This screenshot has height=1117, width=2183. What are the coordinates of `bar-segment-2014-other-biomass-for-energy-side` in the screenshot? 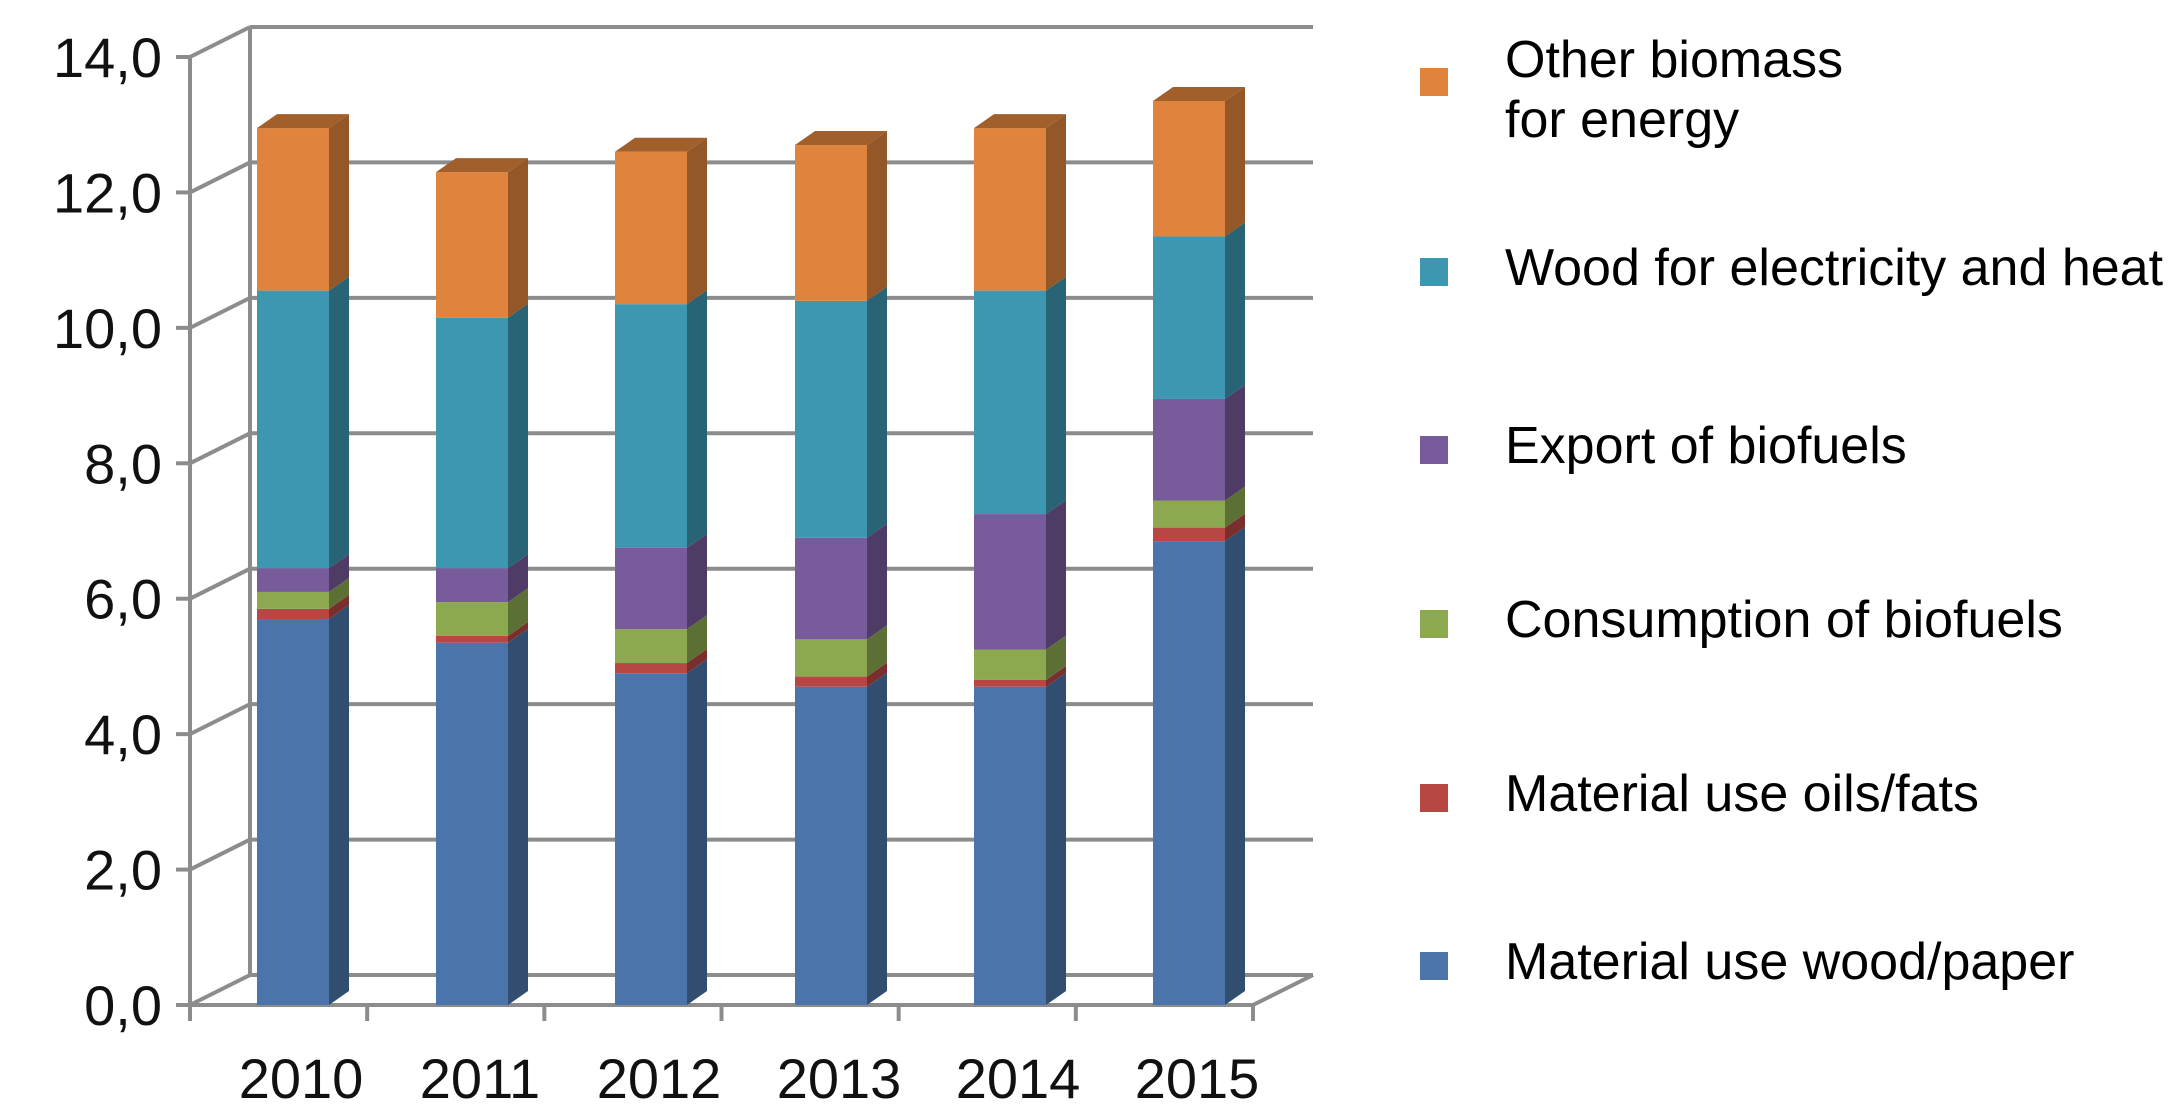 It's located at (1056, 202).